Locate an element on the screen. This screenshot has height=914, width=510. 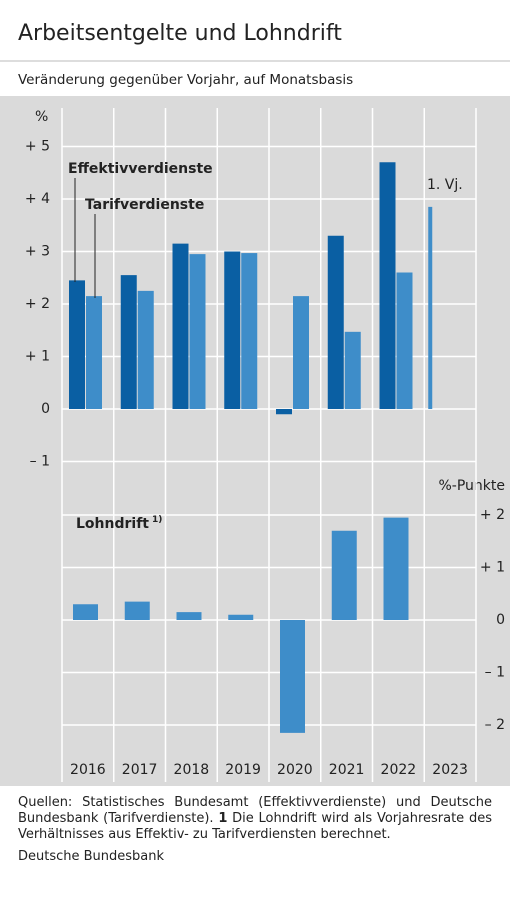
publisher: Deutsche Bundesbank is located at coordinates (91, 856).